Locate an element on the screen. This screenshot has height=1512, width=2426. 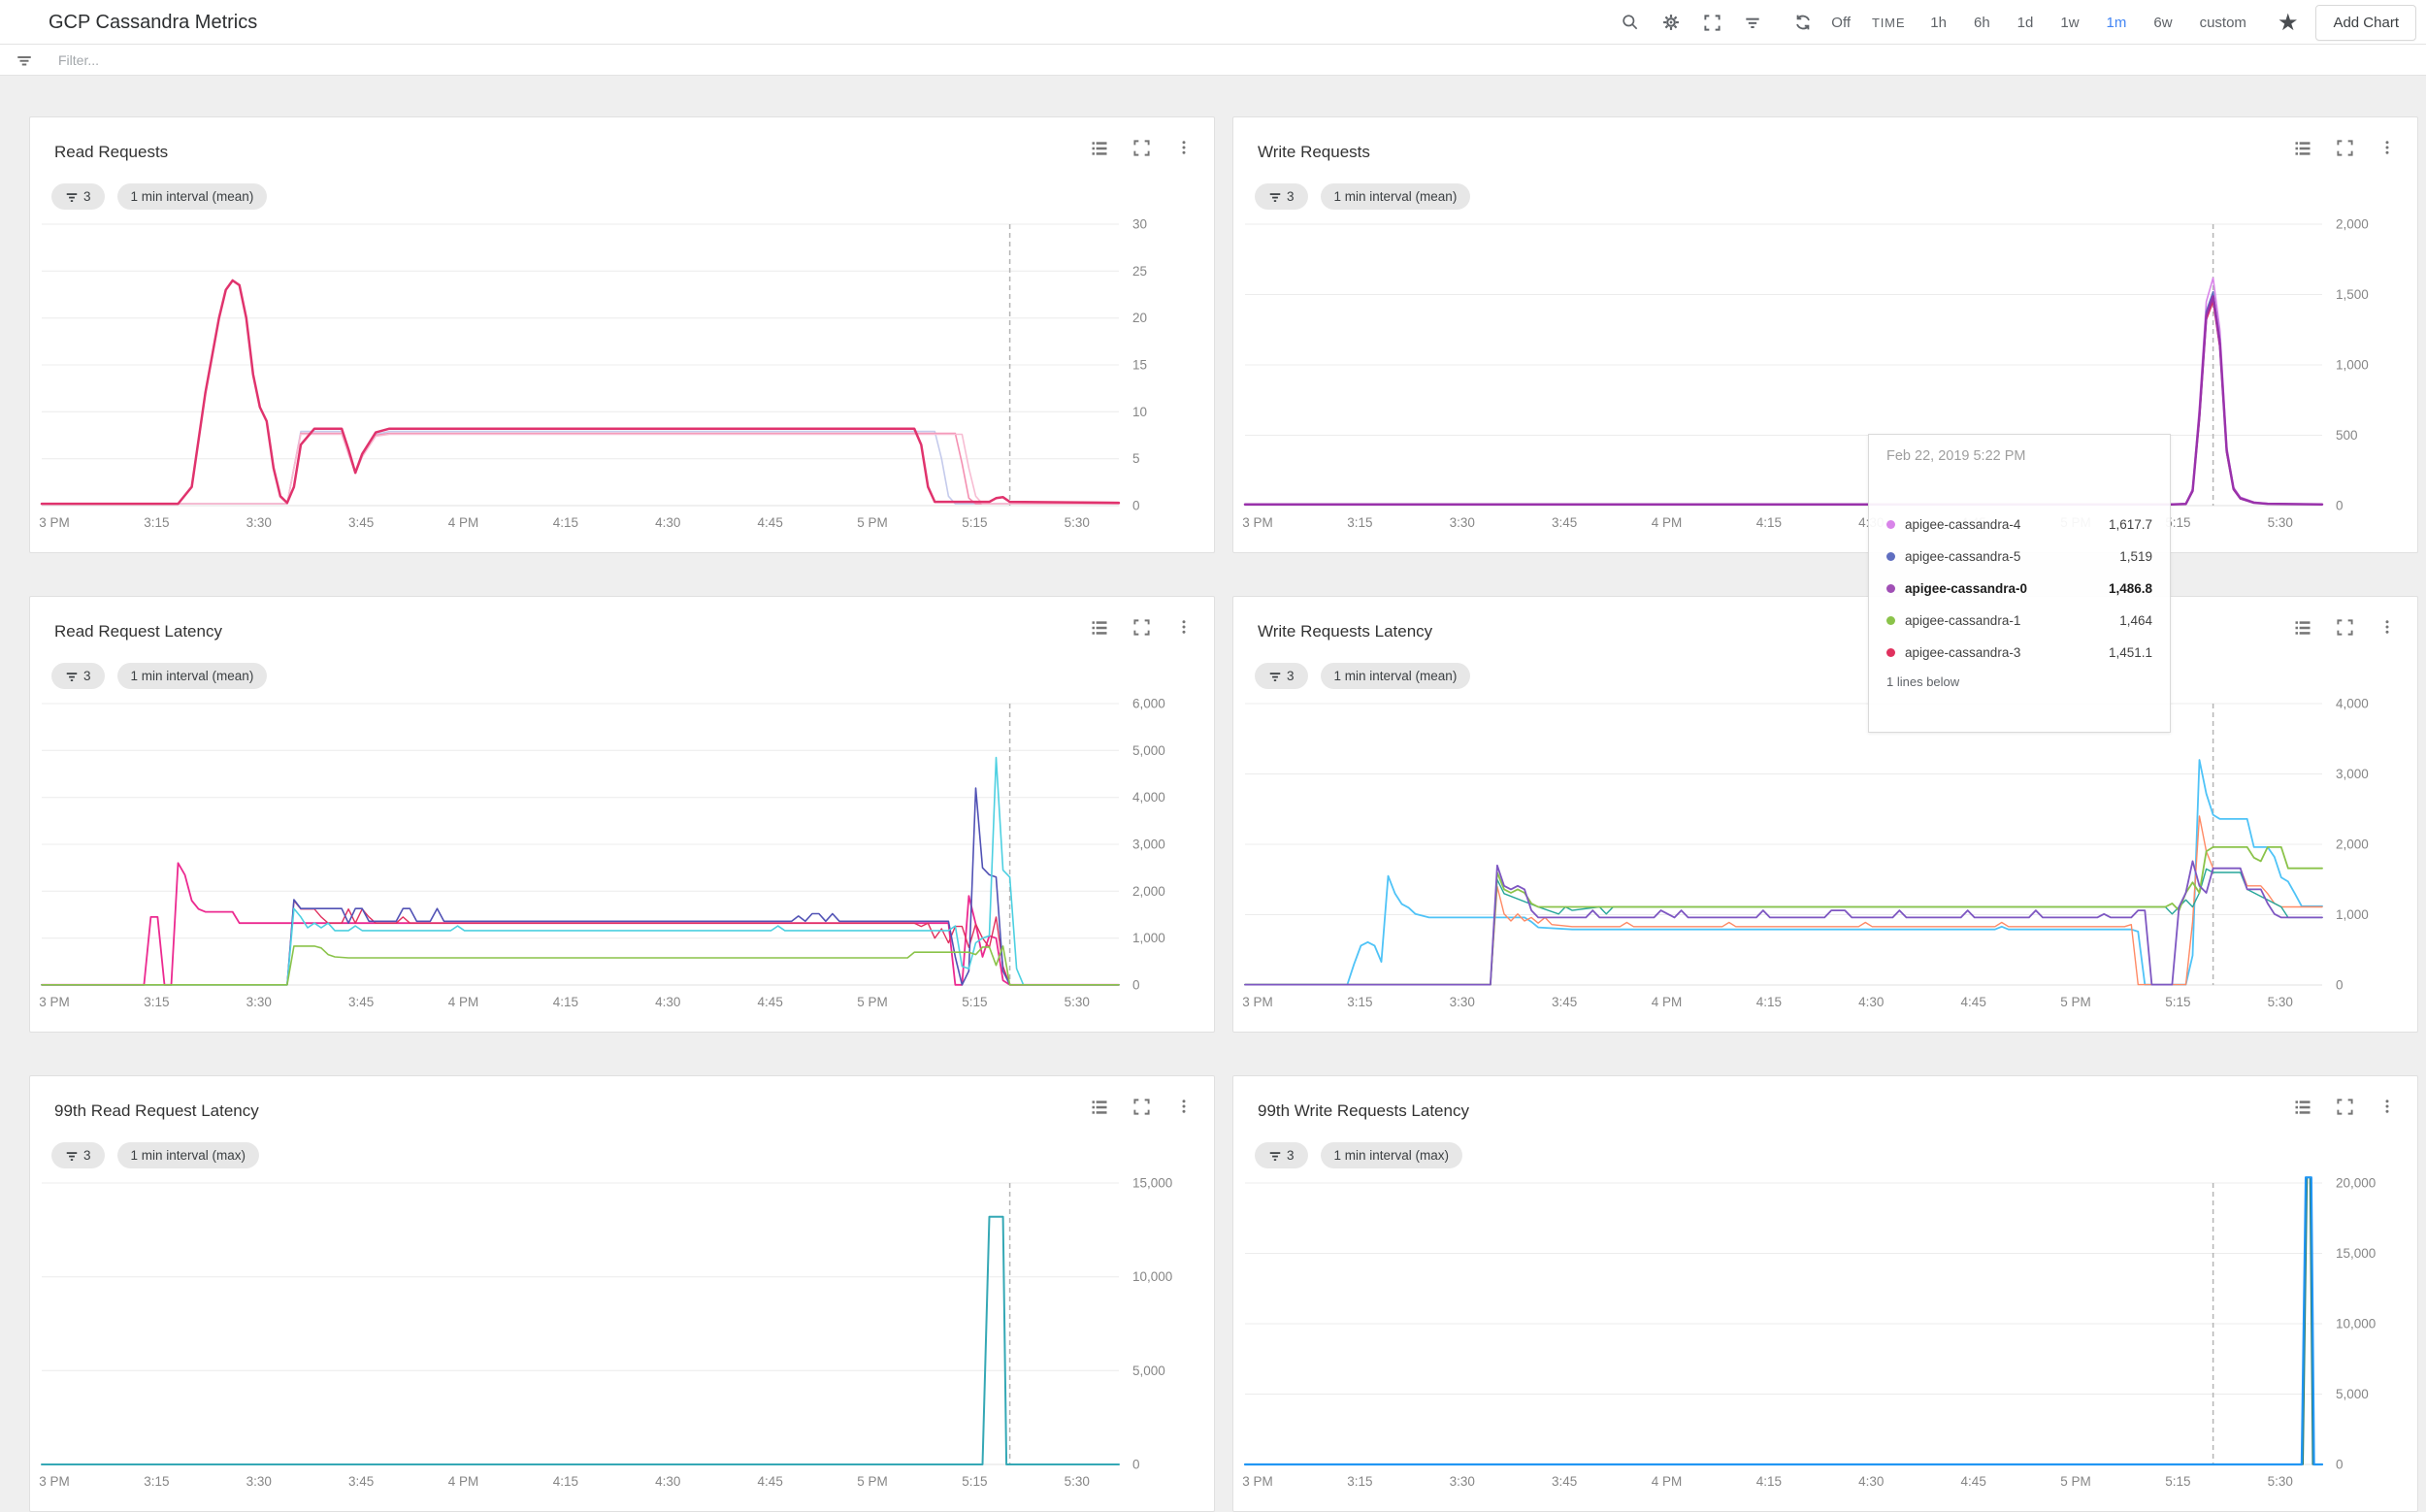
tooltip-row: apigee-cassandra-3 1,451.1 is located at coordinates (2019, 653).